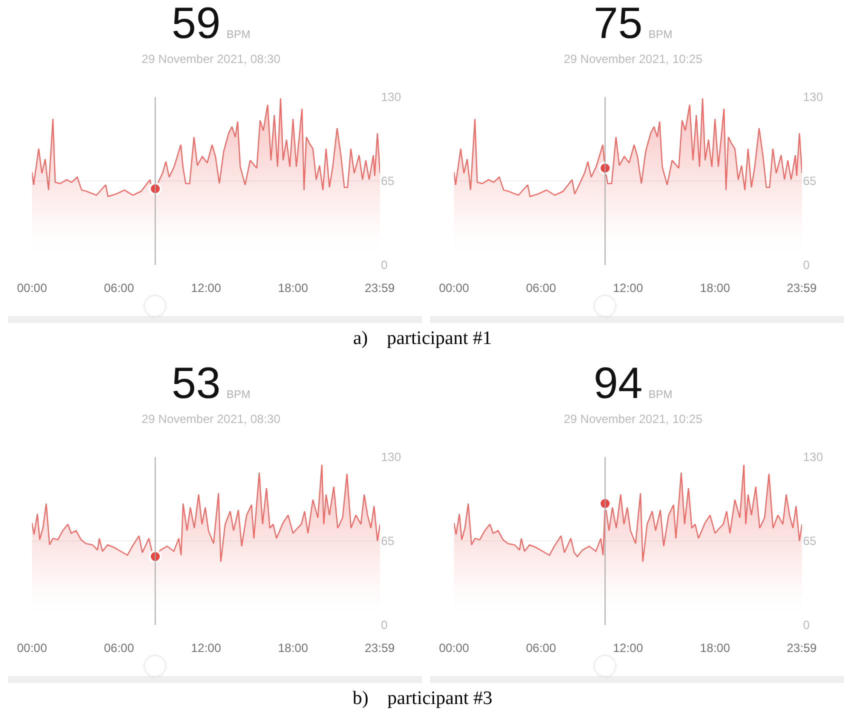  What do you see at coordinates (422, 339) in the screenshot?
I see `text: a) participant #1` at bounding box center [422, 339].